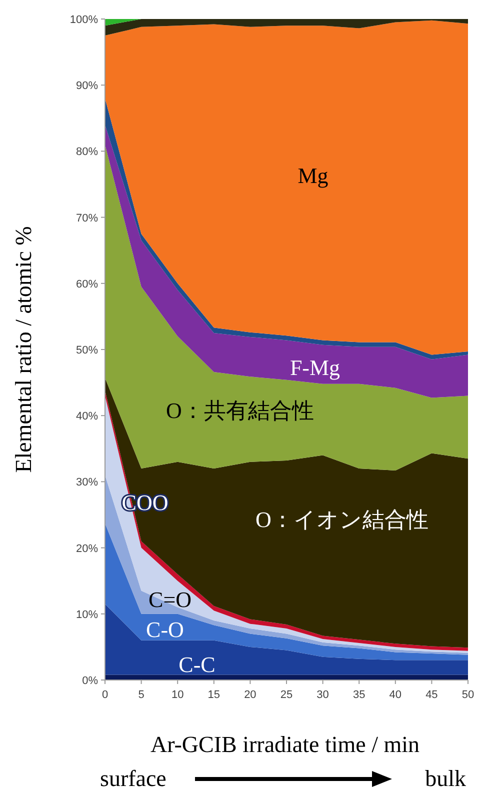 The image size is (481, 793). Describe the element at coordinates (170, 599) in the screenshot. I see `series-label: C=O` at that location.